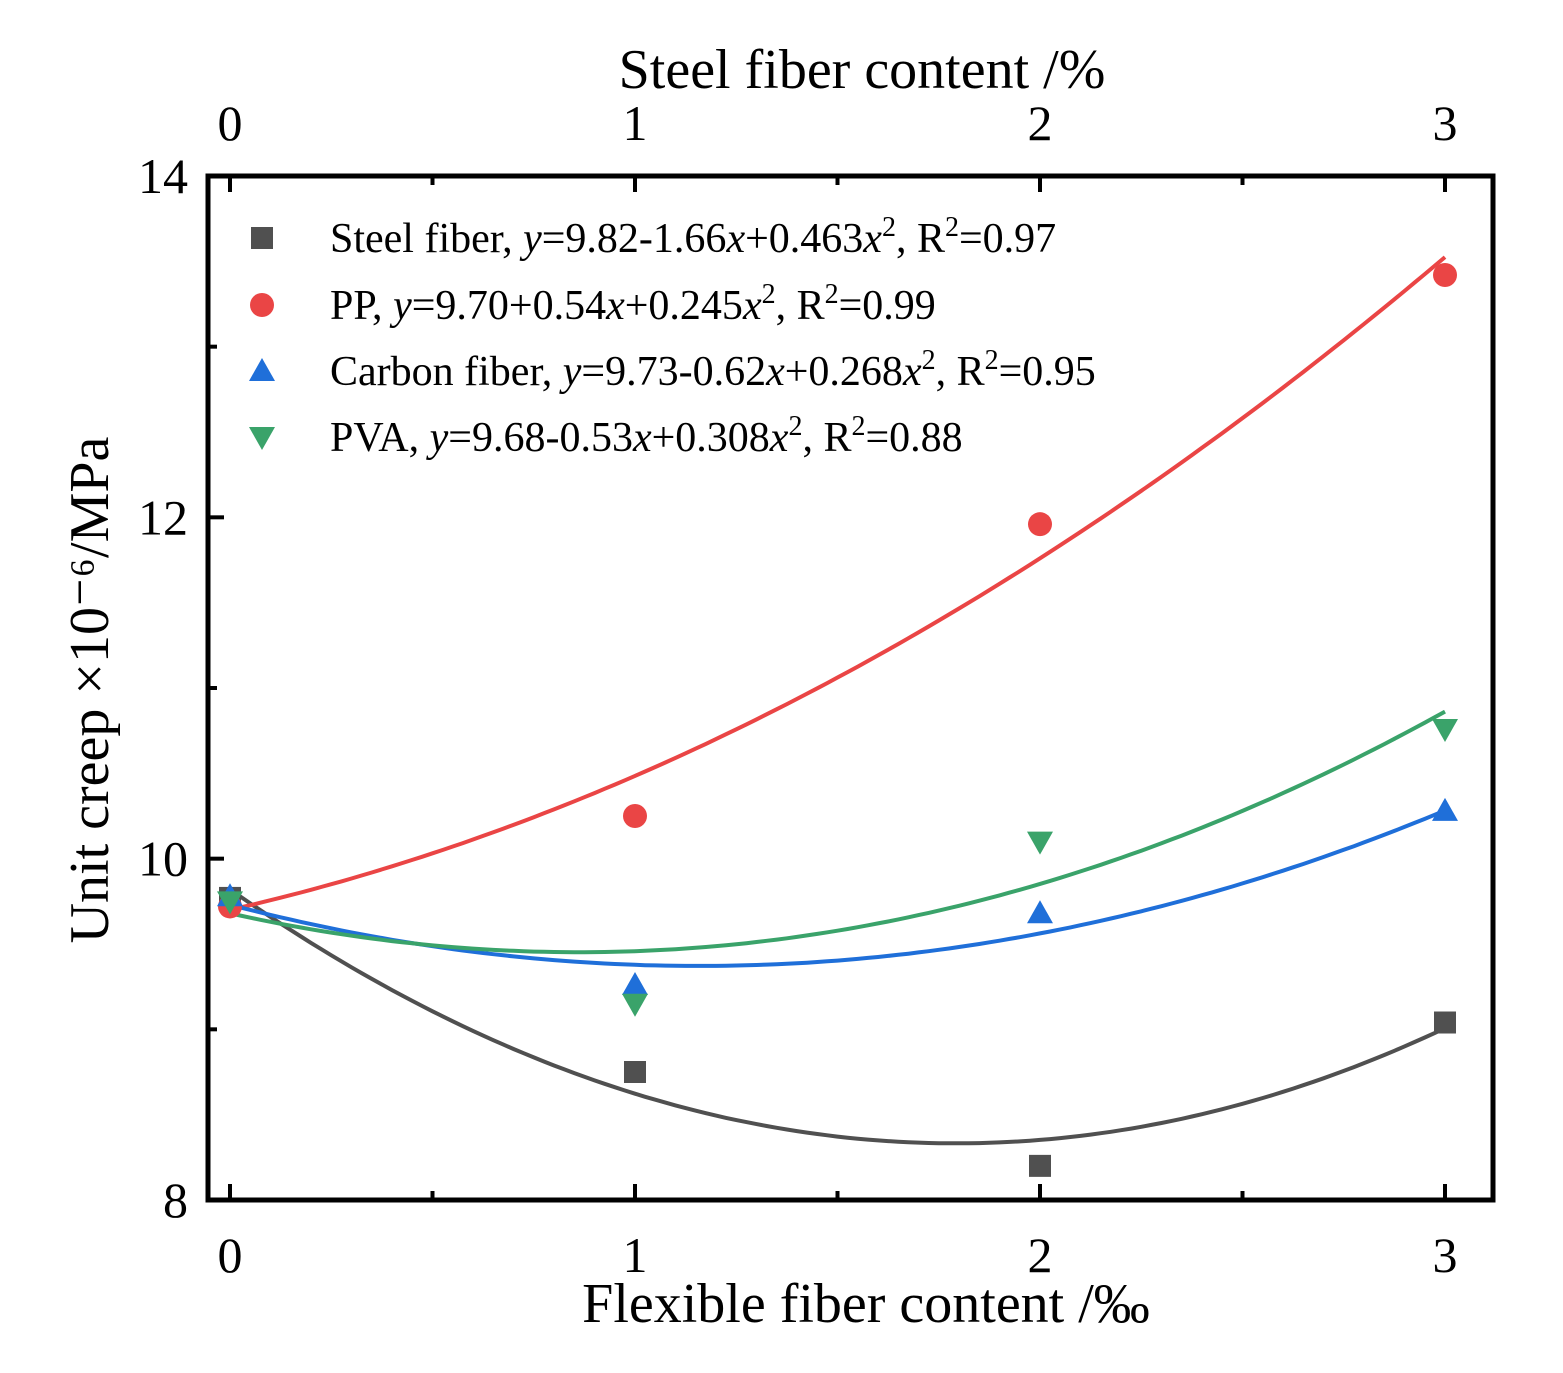 This screenshot has width=1563, height=1373. What do you see at coordinates (163, 859) in the screenshot?
I see `y-tick-label: 10` at bounding box center [163, 859].